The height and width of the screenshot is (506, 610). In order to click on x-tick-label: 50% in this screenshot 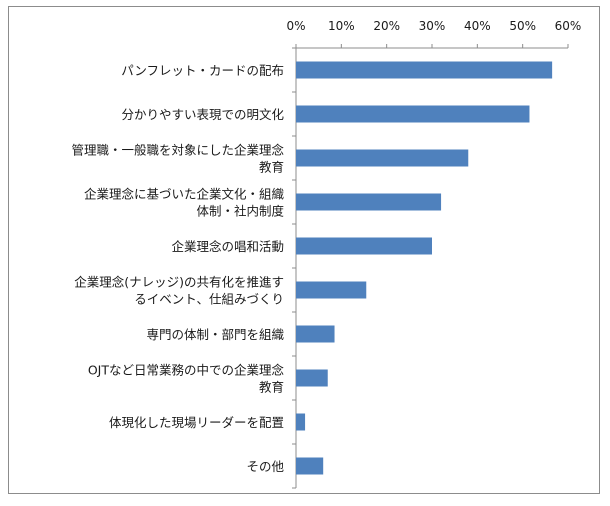, I will do `click(522, 26)`.